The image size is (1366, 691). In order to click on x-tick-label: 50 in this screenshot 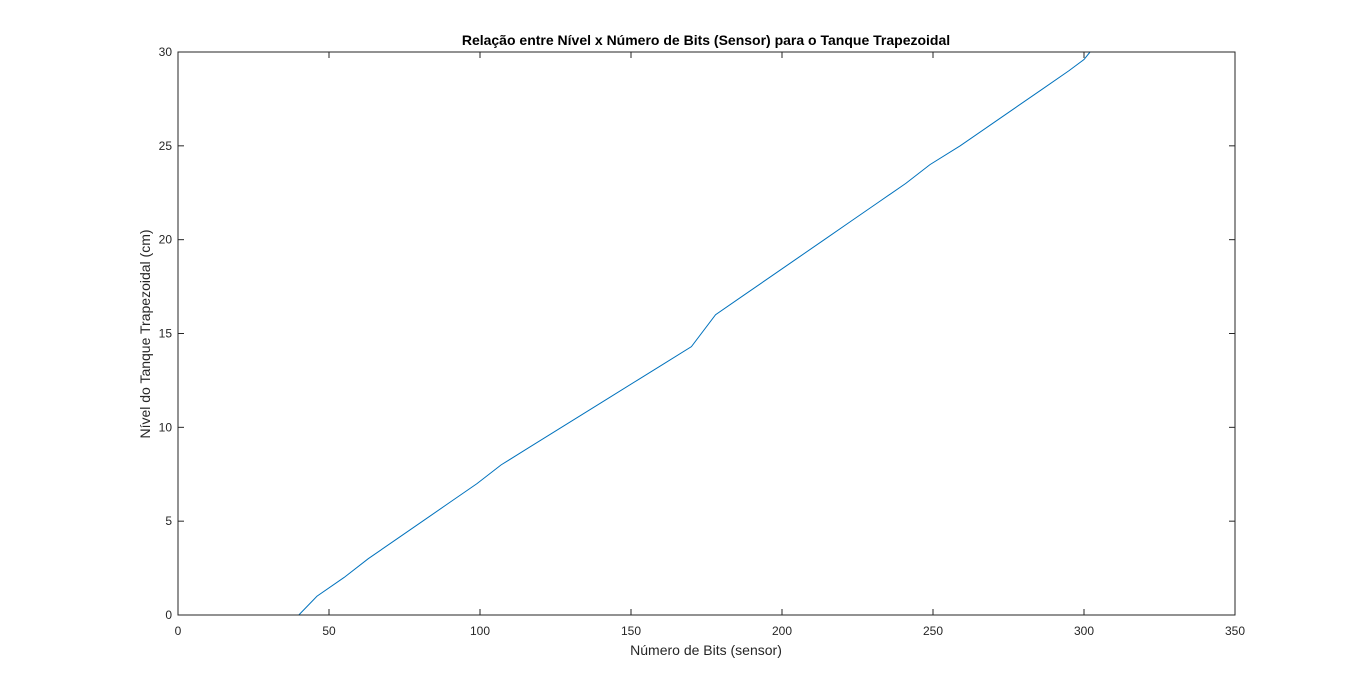, I will do `click(329, 631)`.